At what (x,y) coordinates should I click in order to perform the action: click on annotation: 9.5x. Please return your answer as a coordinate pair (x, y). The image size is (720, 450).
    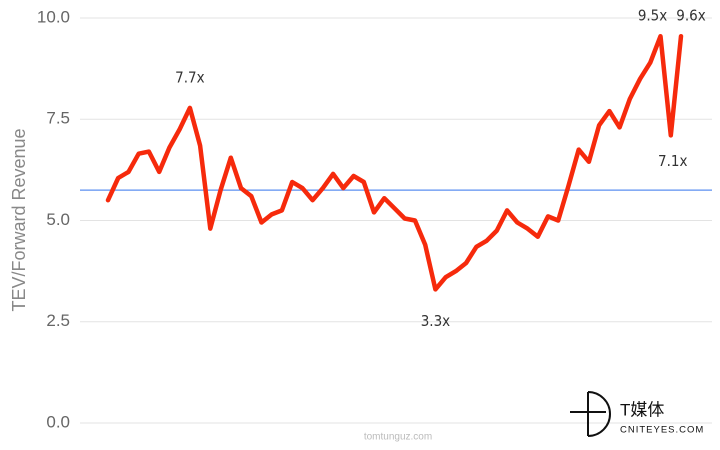
    Looking at the image, I should click on (652, 16).